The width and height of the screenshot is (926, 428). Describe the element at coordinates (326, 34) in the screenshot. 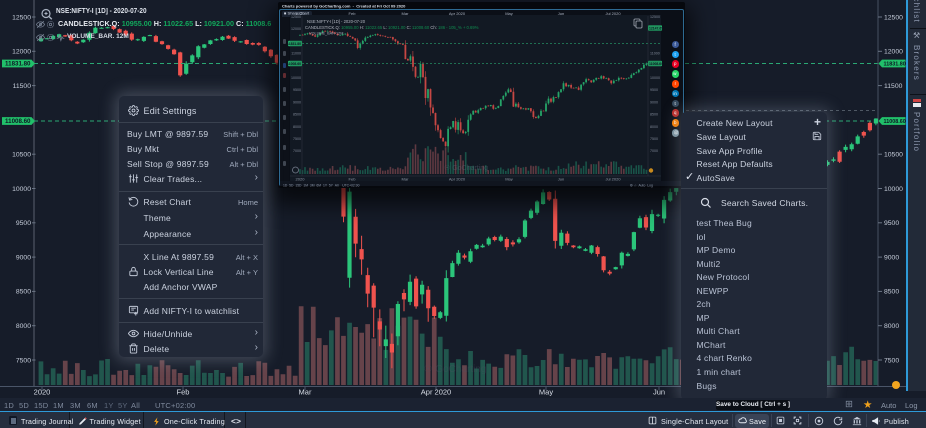

I see `svg-text: VOLUME_BAR 12M` at that location.